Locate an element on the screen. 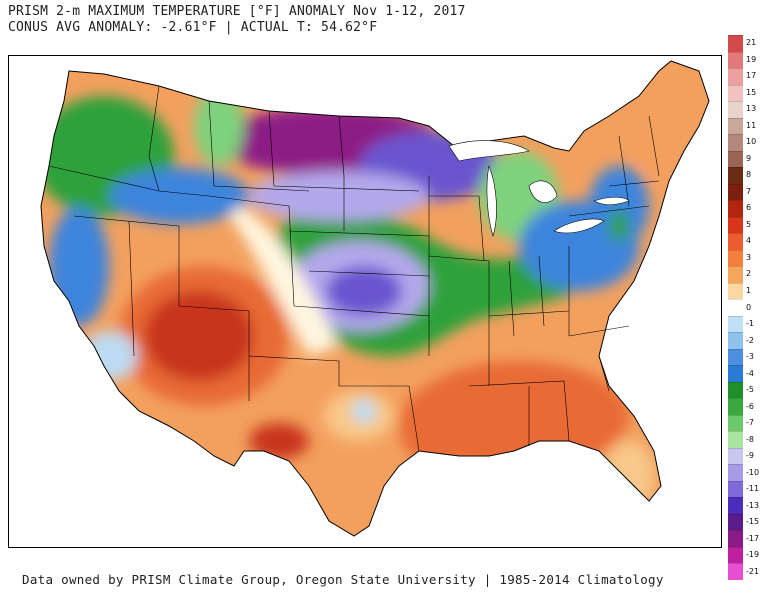  legend-label: 8 is located at coordinates (749, 175).